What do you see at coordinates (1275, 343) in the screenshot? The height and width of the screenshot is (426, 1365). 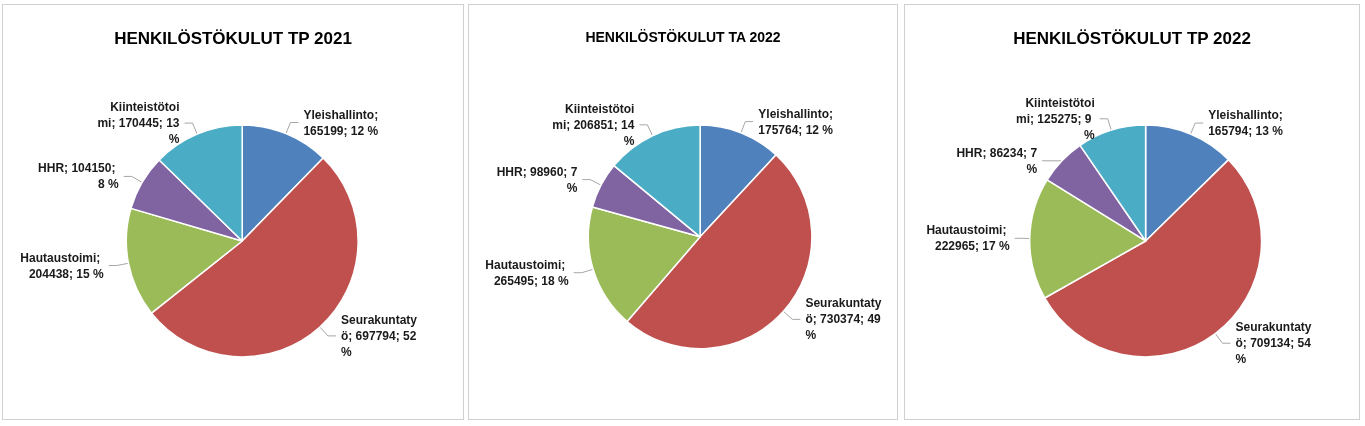 I see `slice-label: Seurakuntatyö; 709134; 54 %` at bounding box center [1275, 343].